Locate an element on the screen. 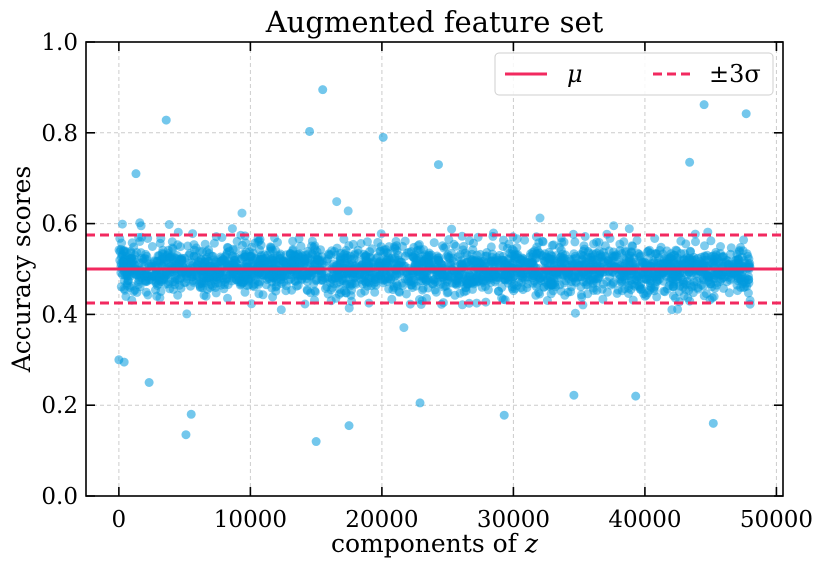 Image resolution: width=830 pixels, height=571 pixels. x-tick-label: 20000 is located at coordinates (381, 520).